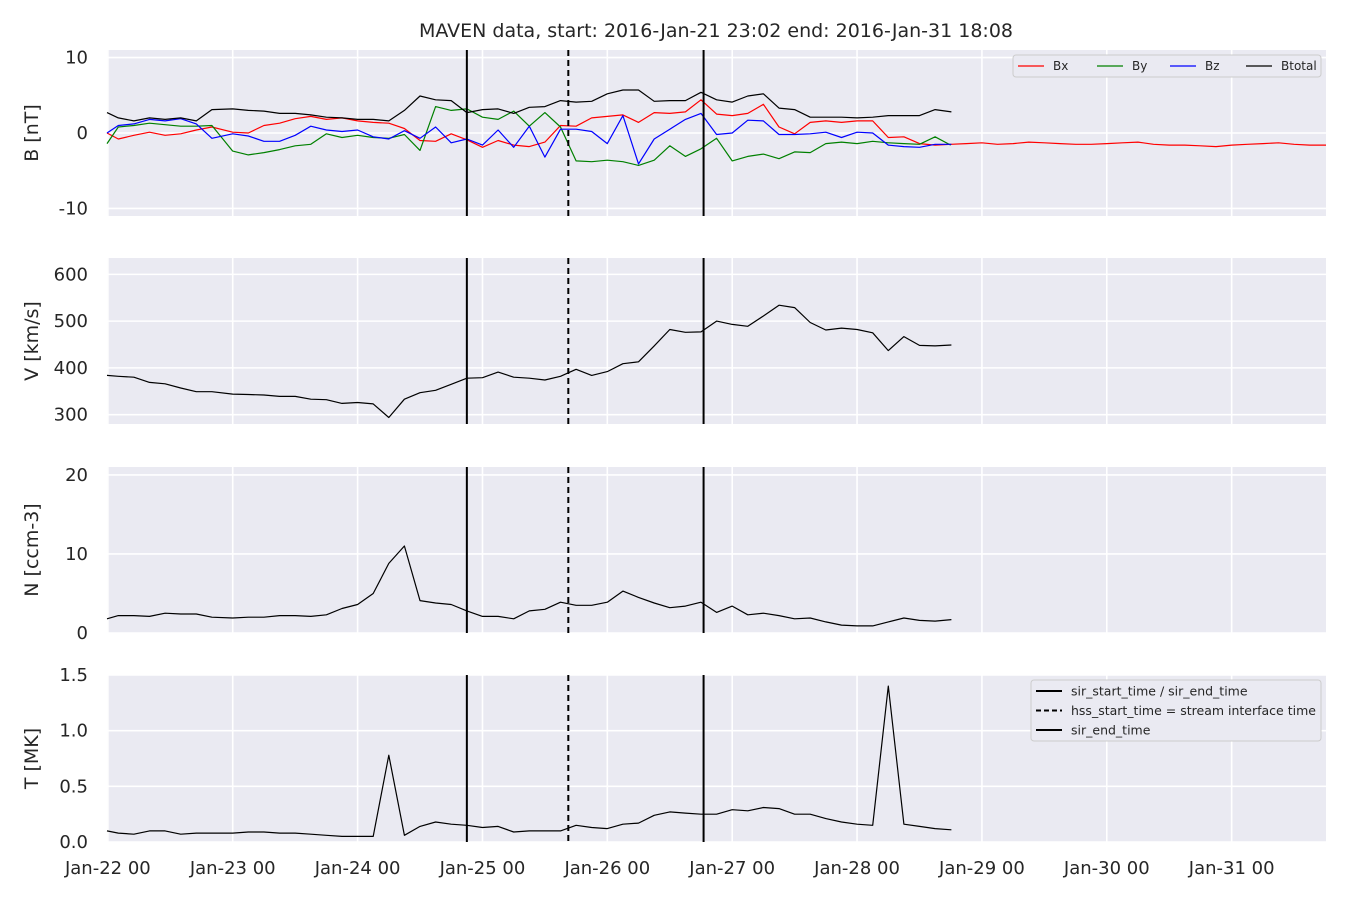 The width and height of the screenshot is (1350, 900). I want to click on y-axis-label: V [km/s], so click(32, 341).